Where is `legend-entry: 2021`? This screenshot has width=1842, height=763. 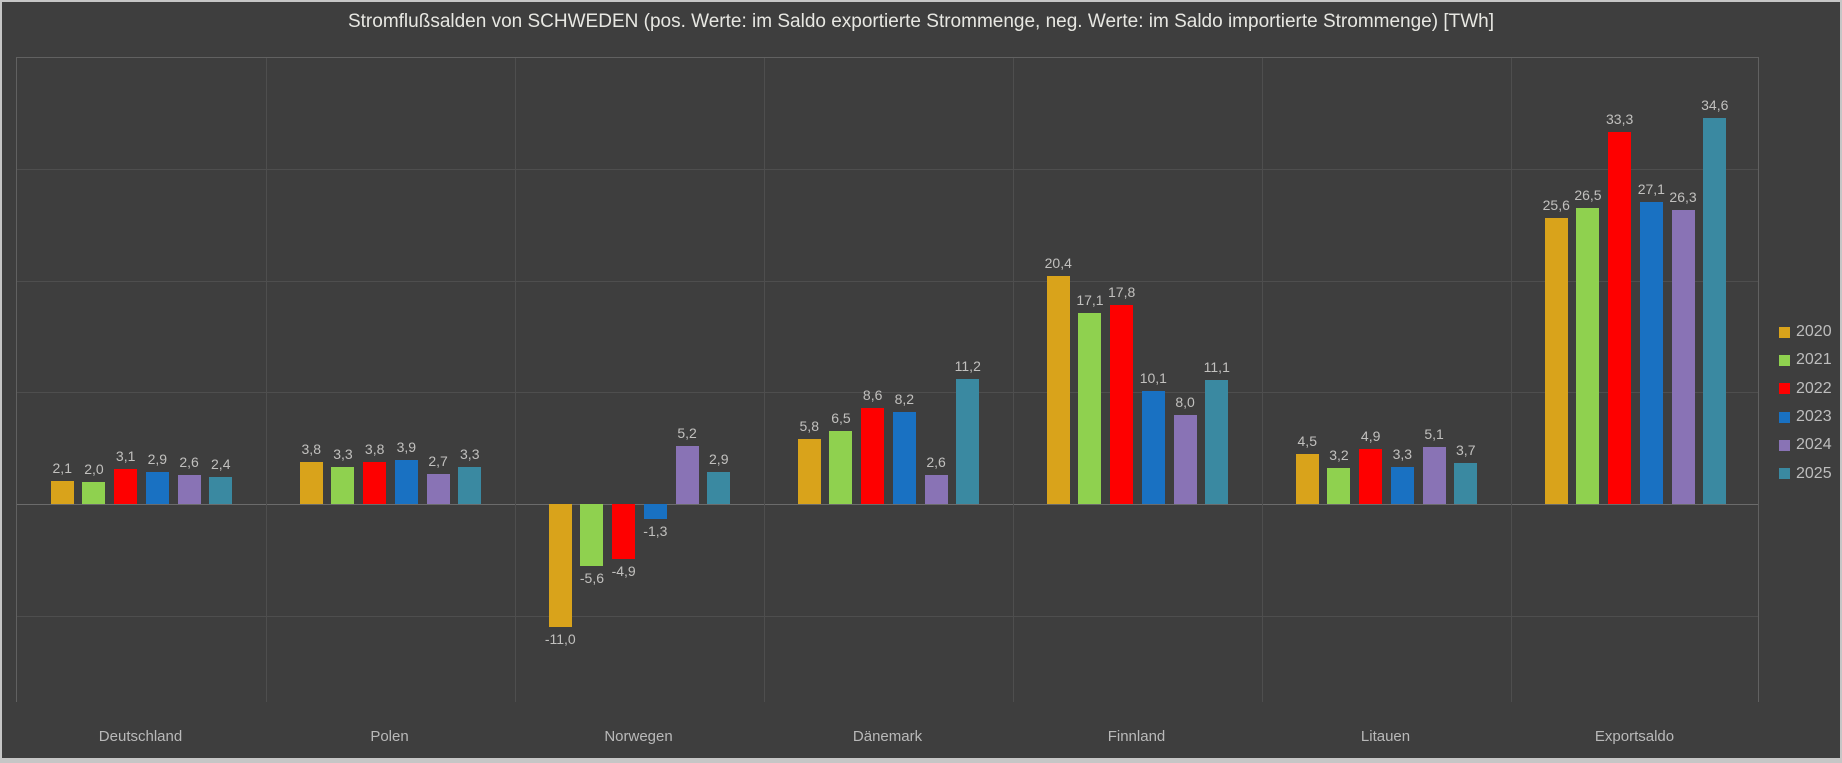 legend-entry: 2021 is located at coordinates (1805, 360).